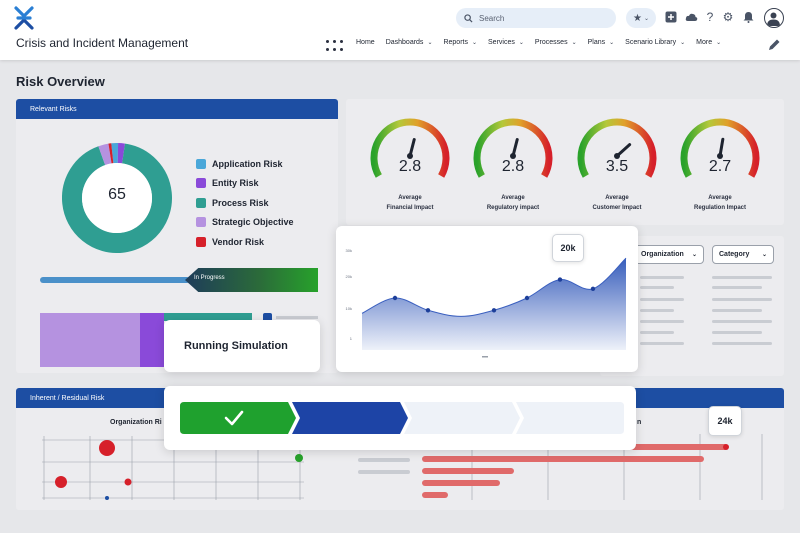 This screenshot has width=800, height=533. What do you see at coordinates (102, 43) in the screenshot?
I see `app-title: Crisis and Incident Management` at bounding box center [102, 43].